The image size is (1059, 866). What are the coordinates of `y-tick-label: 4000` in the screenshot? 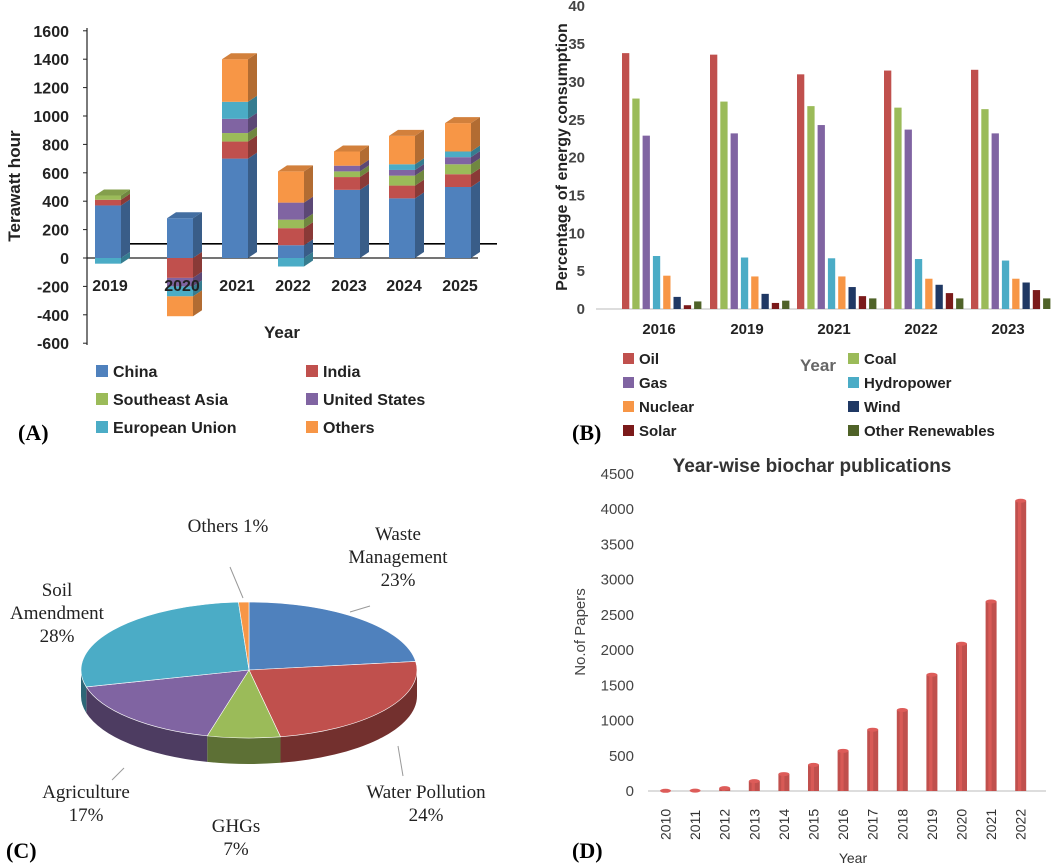 It's located at (617, 509).